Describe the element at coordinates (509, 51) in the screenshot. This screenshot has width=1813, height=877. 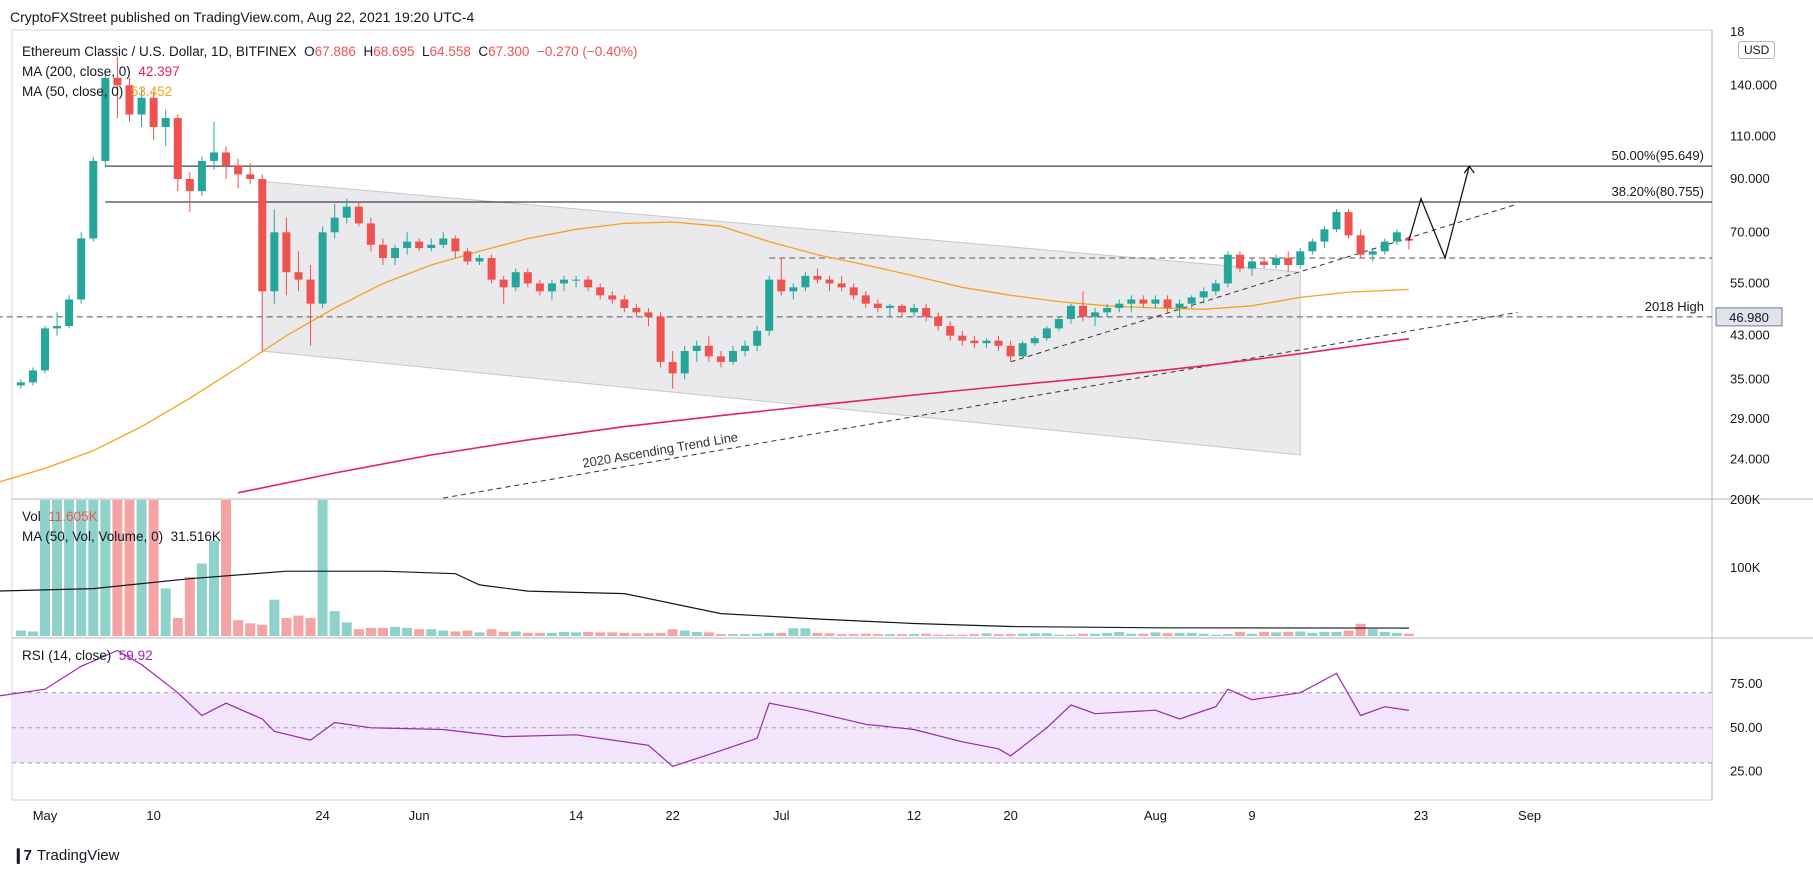
I see `close-value: 67.300` at that location.